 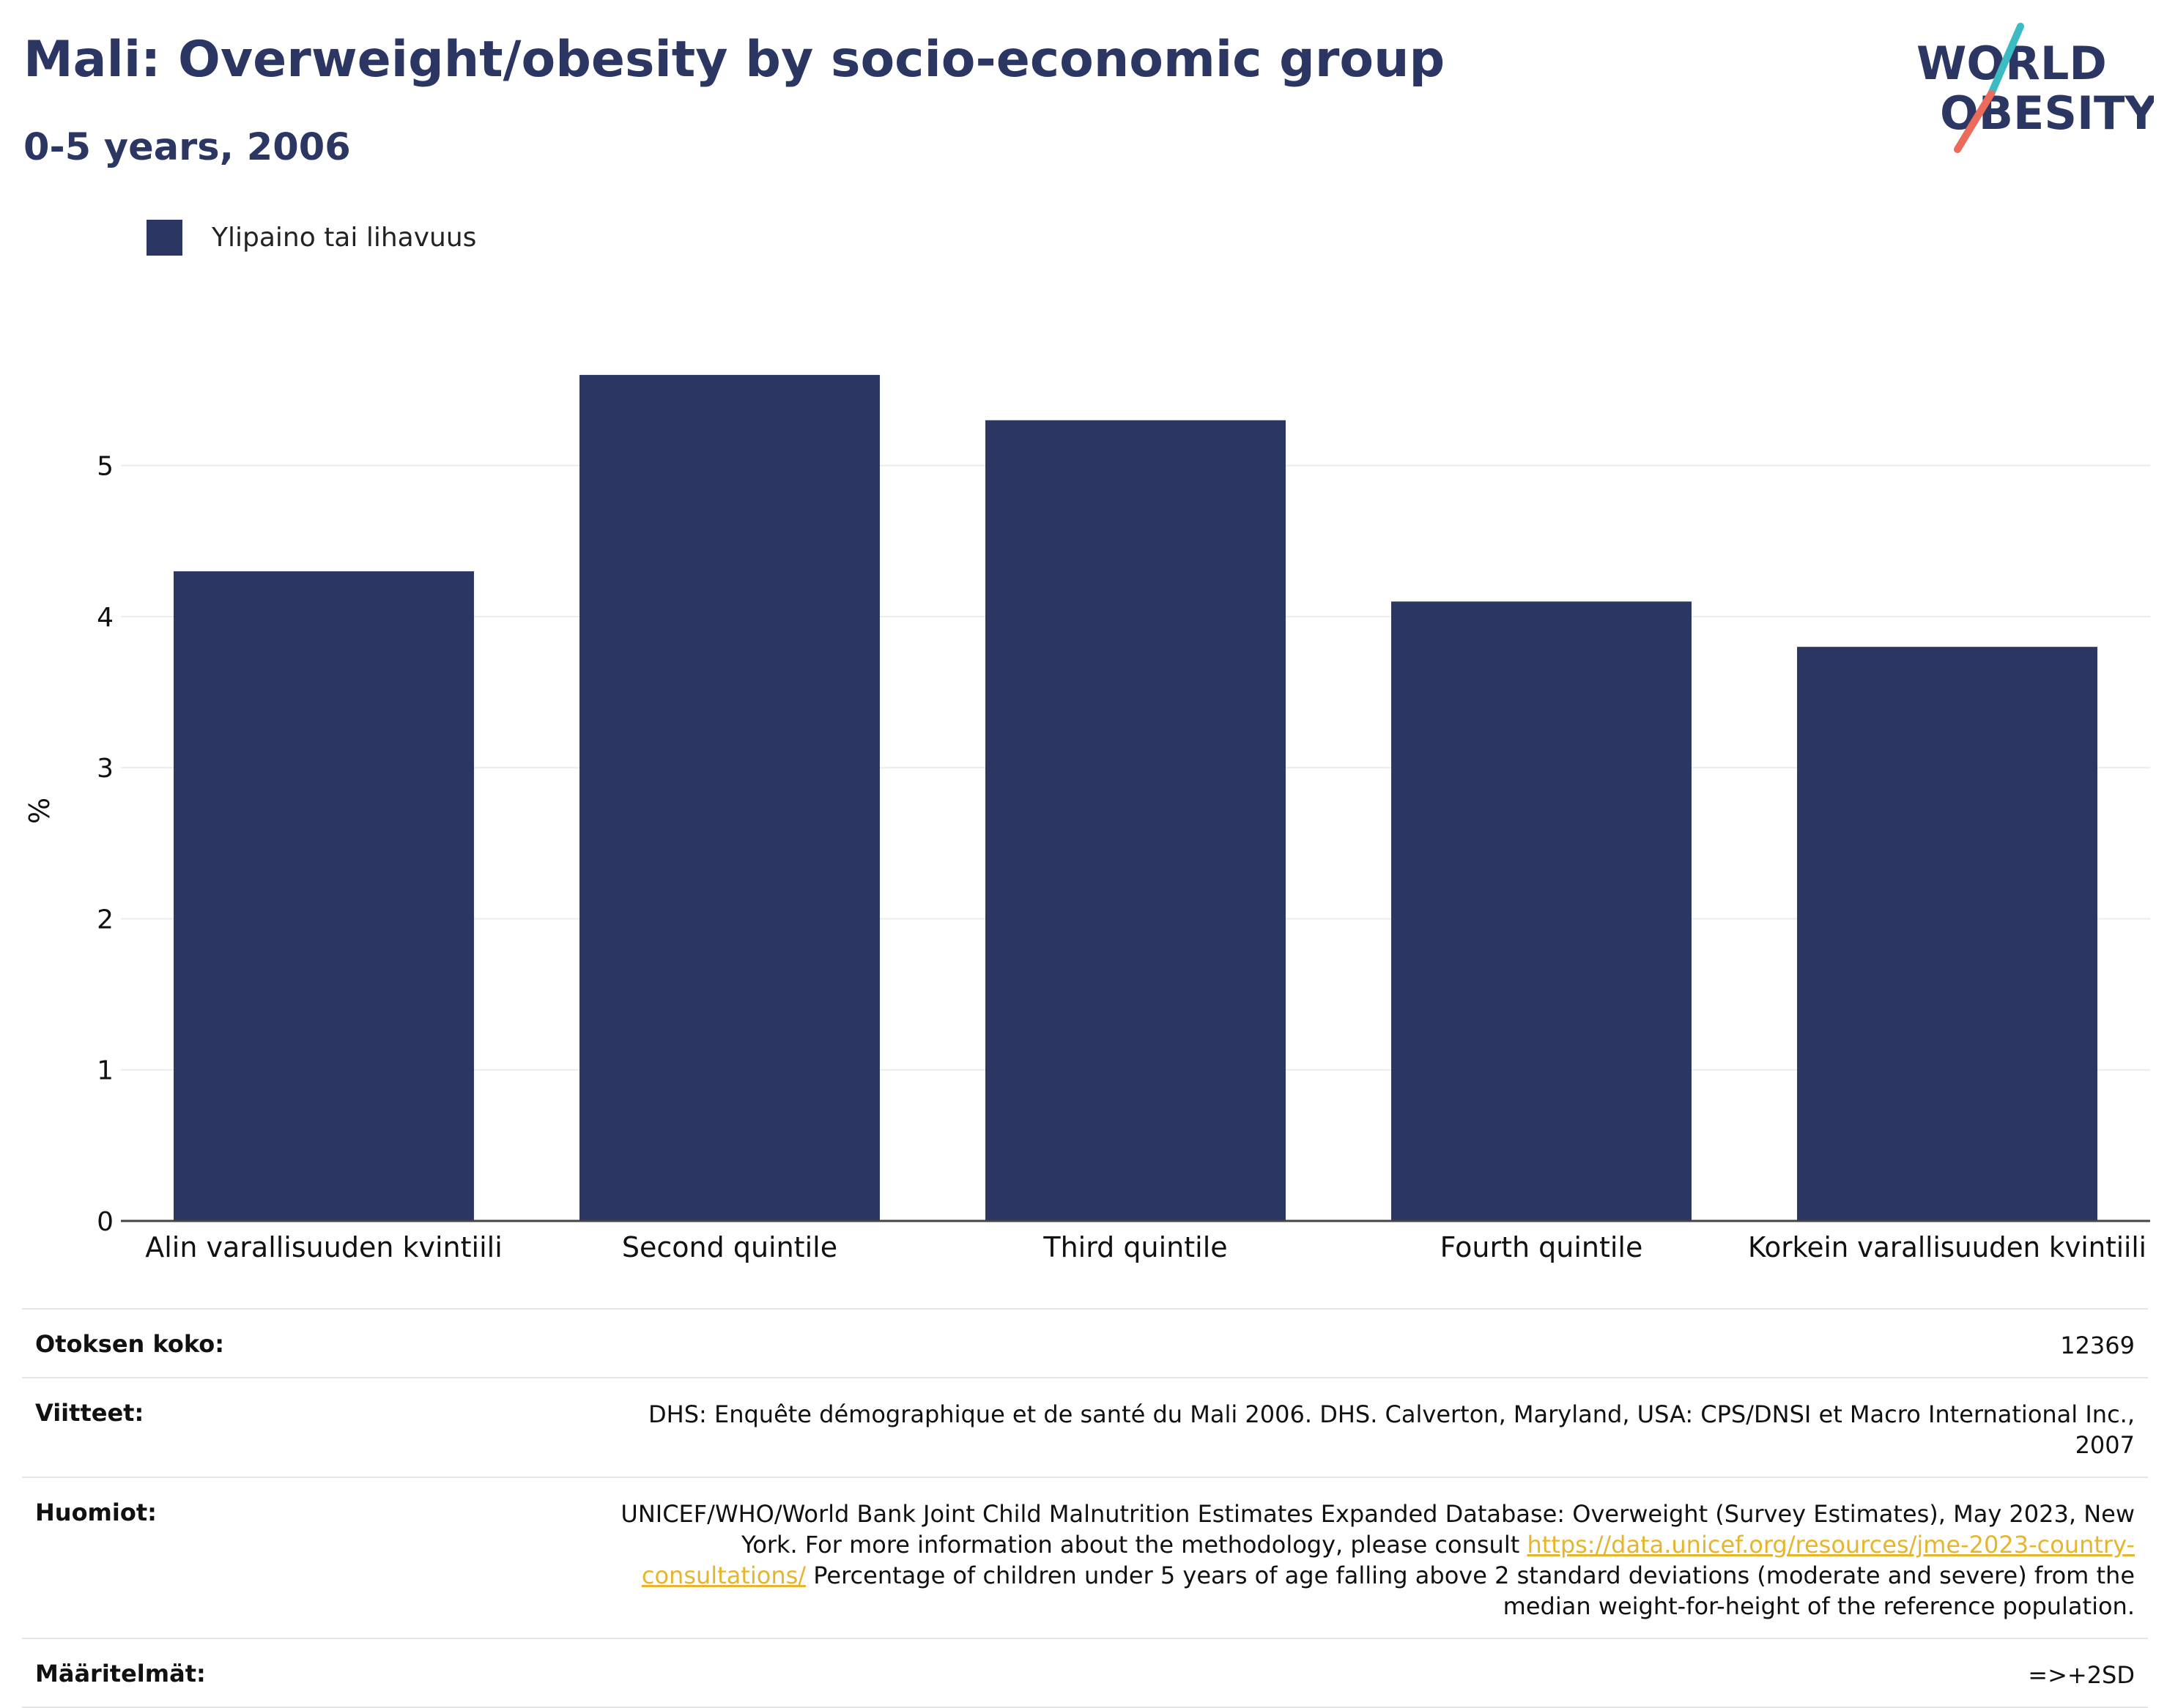 What do you see at coordinates (105, 467) in the screenshot?
I see `y-tick-label: 5` at bounding box center [105, 467].